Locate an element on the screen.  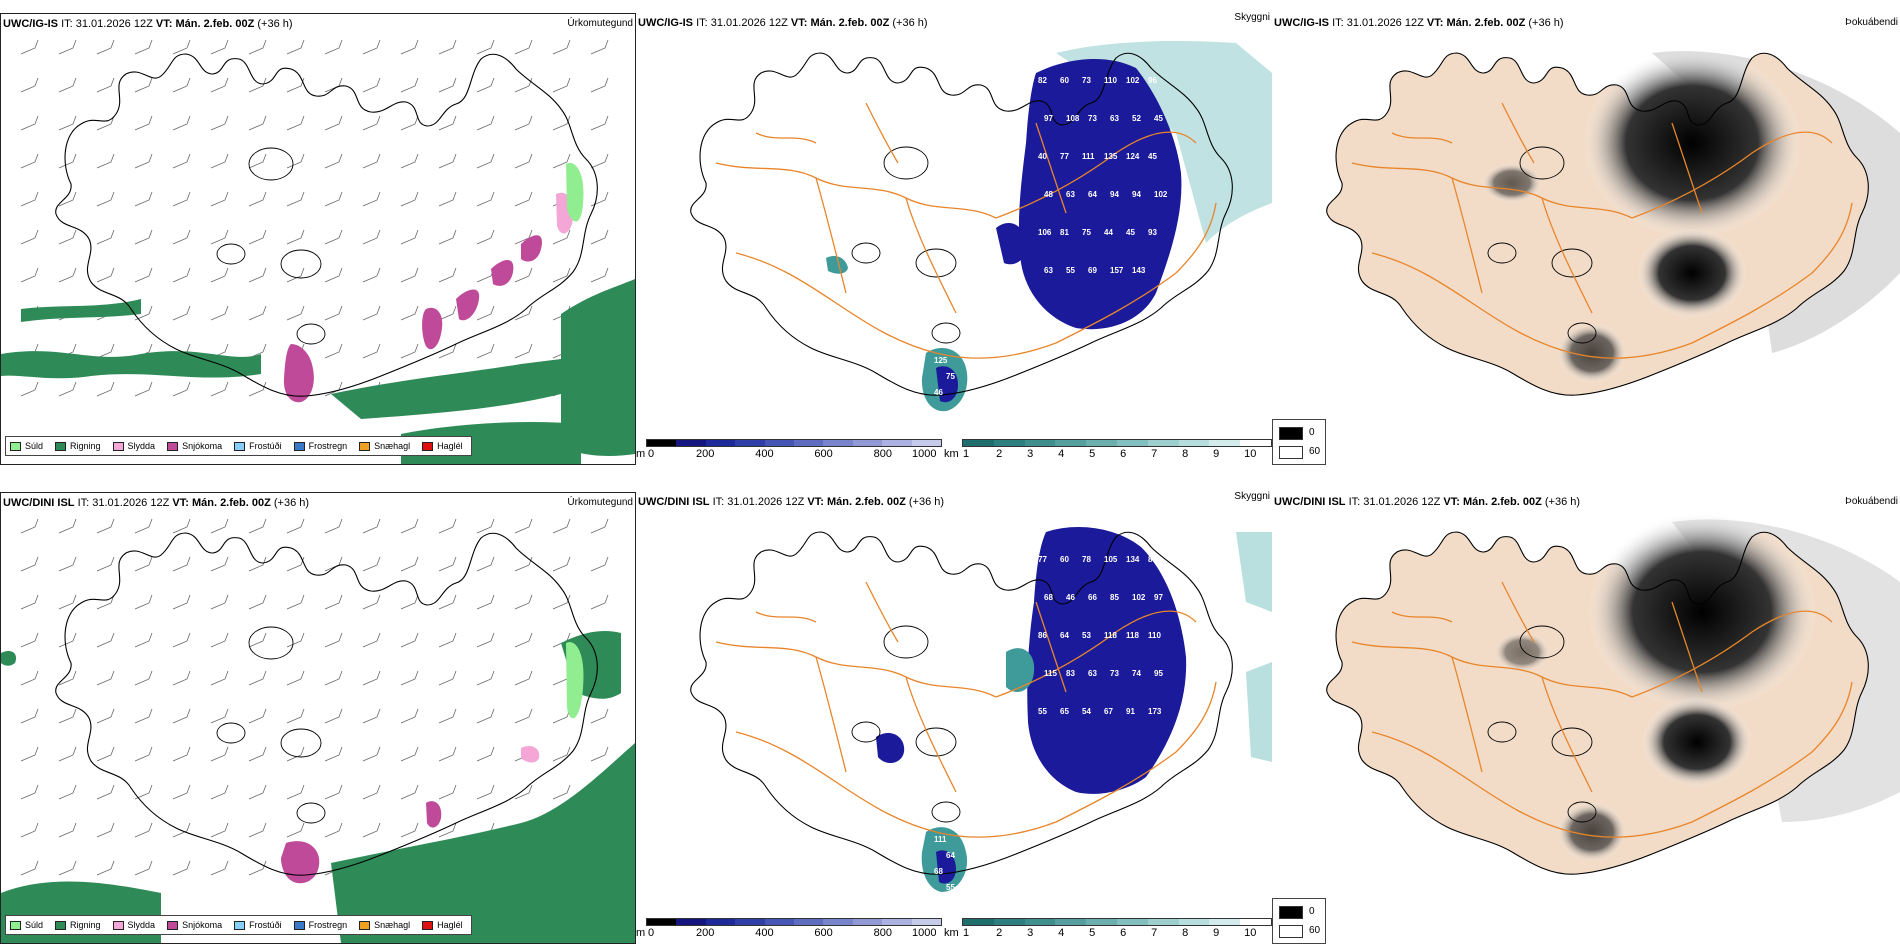
visibility-label: 111 is located at coordinates (1088, 156).